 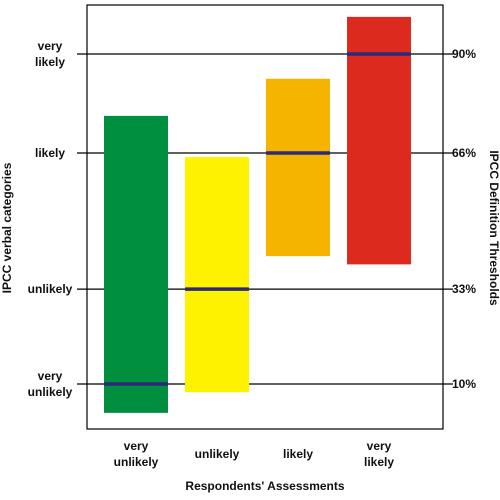 What do you see at coordinates (136, 446) in the screenshot?
I see `category-label-0-0: very` at bounding box center [136, 446].